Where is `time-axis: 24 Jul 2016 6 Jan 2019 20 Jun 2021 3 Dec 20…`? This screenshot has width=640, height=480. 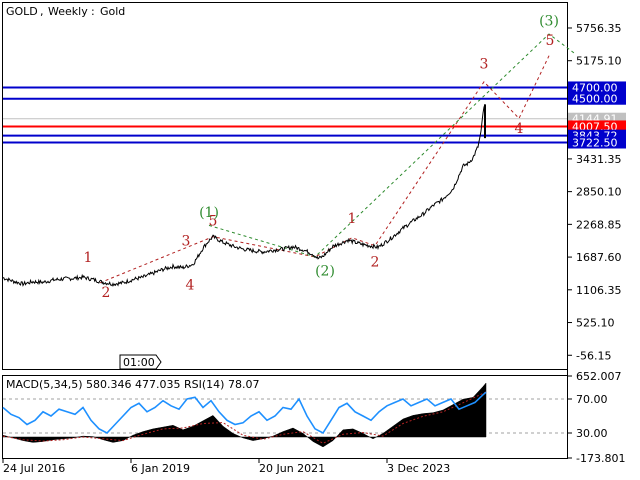 time-axis: 24 Jul 2016 6 Jan 2019 20 Jun 2021 3 Dec 20… is located at coordinates (226, 467).